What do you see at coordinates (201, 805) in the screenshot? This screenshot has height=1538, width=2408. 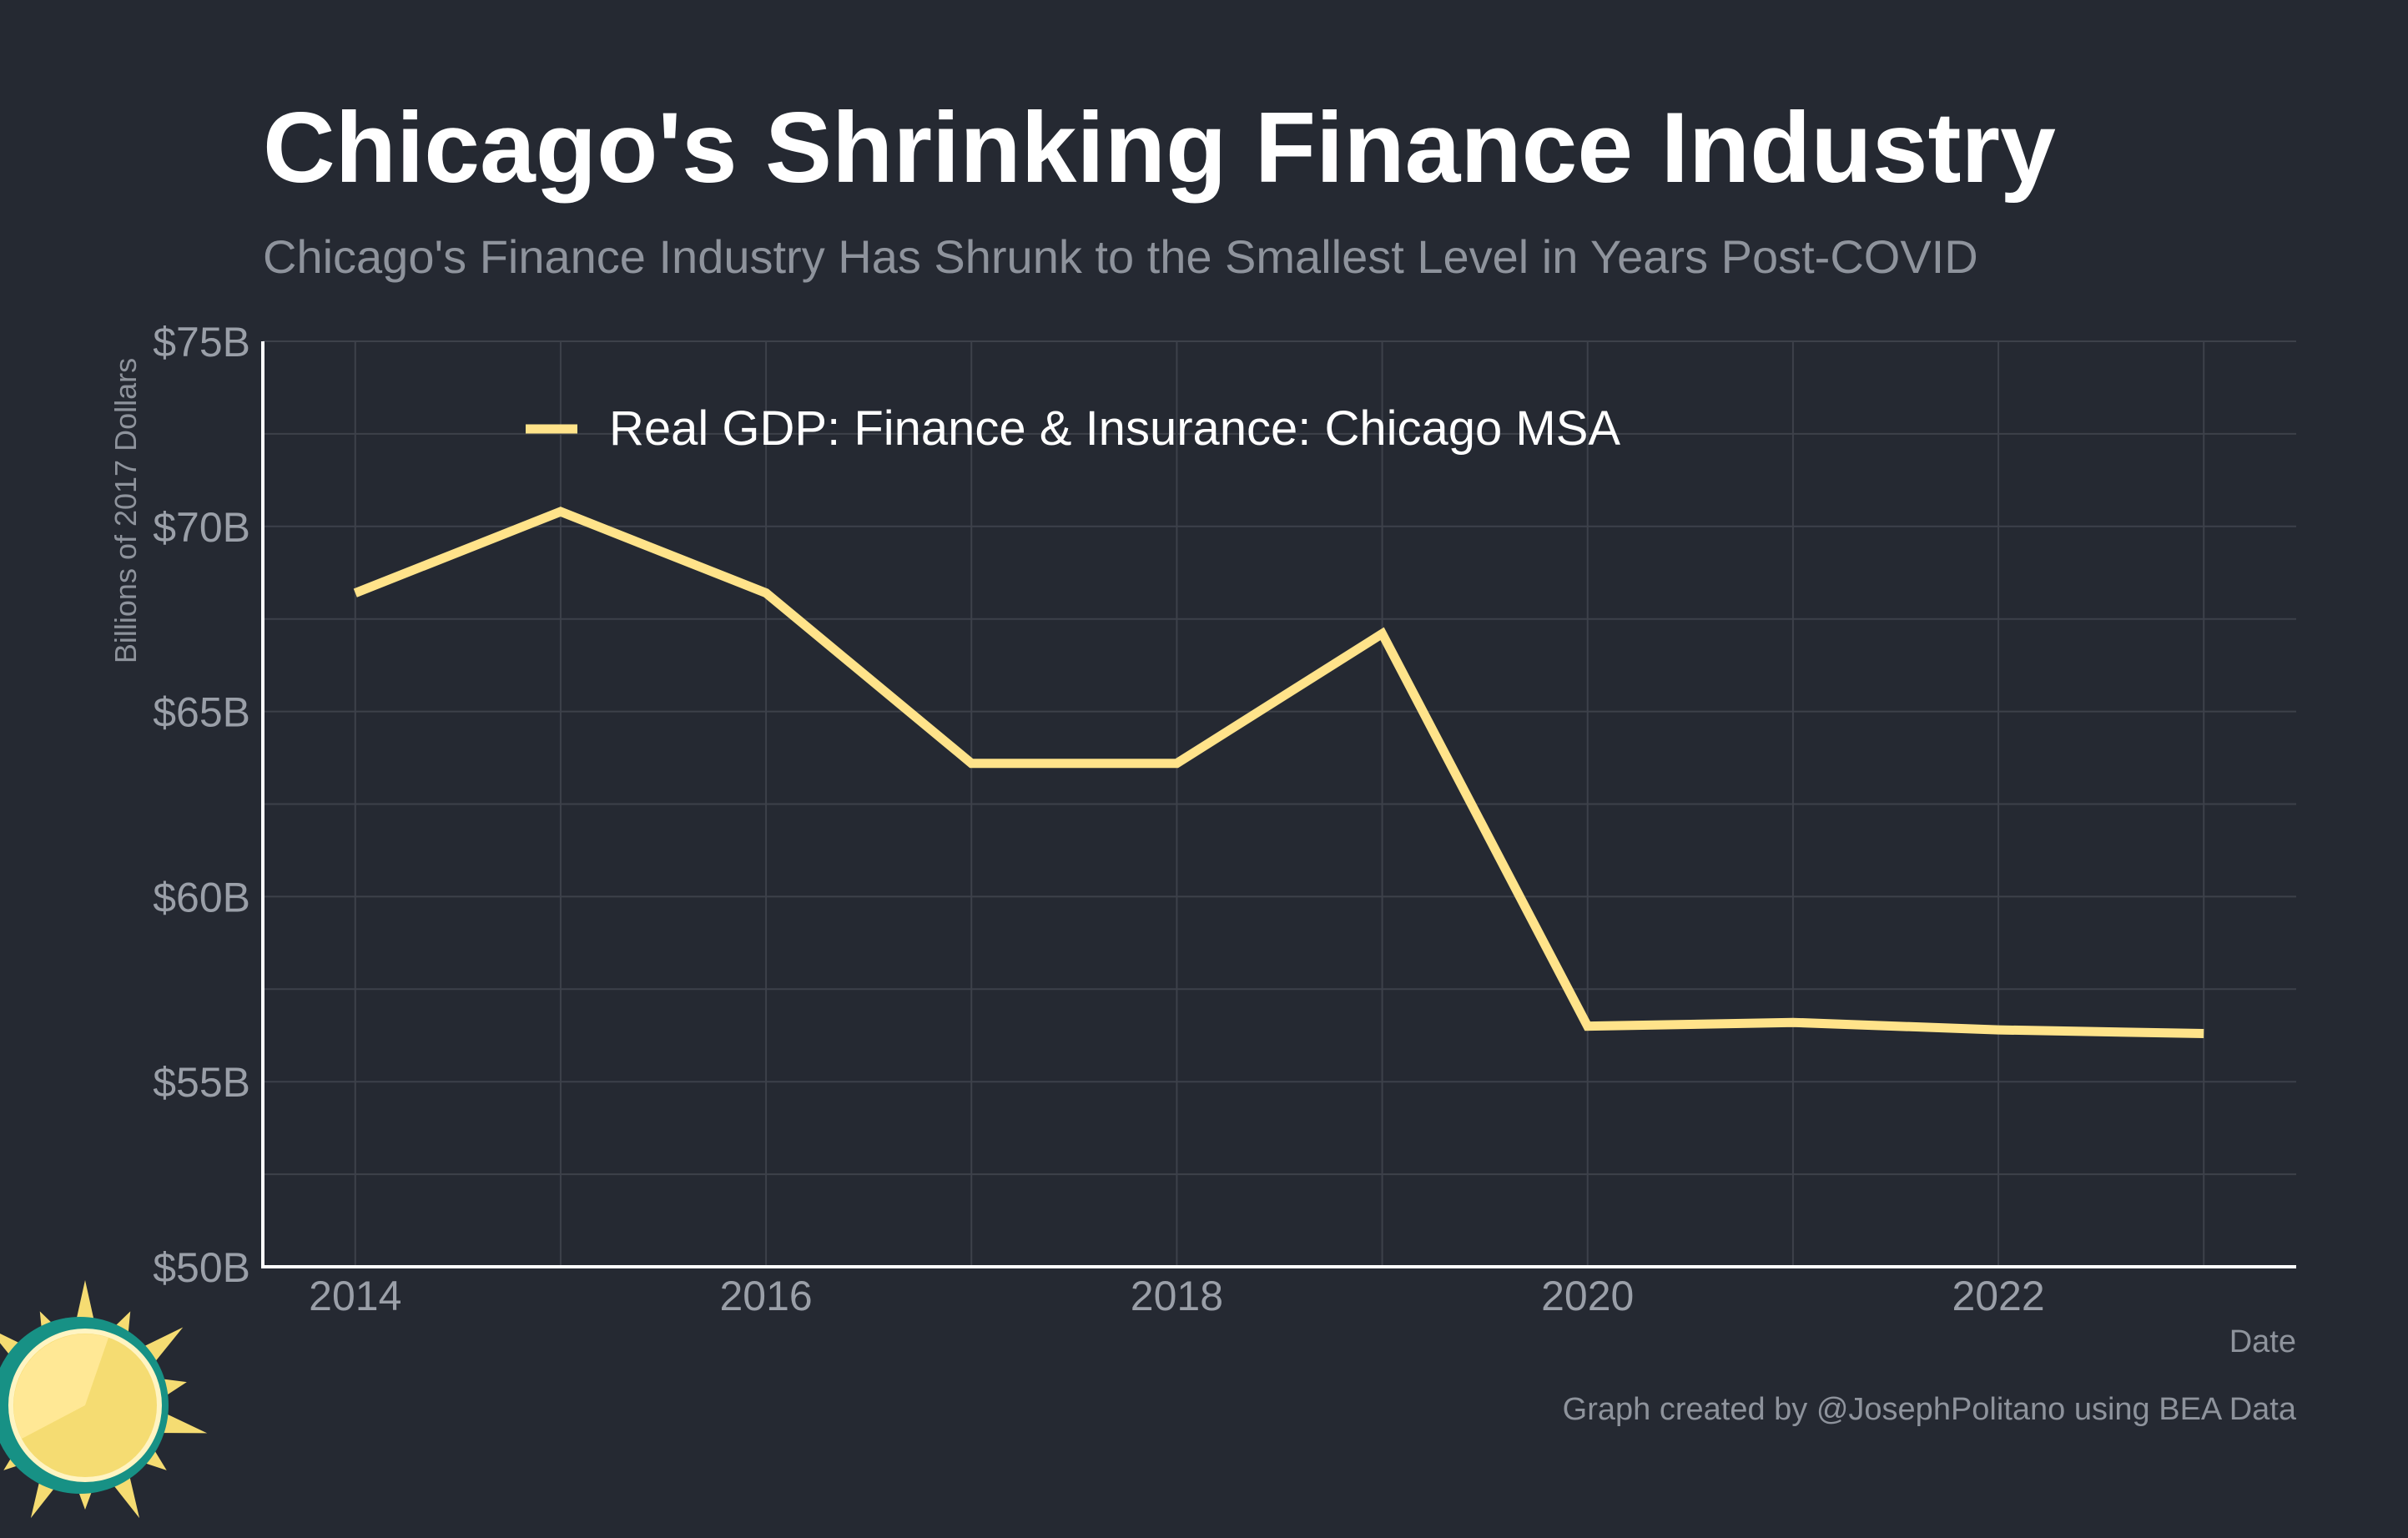 I see `y-tick-labels: $50B $55B $60B $65B $70B $75B` at bounding box center [201, 805].